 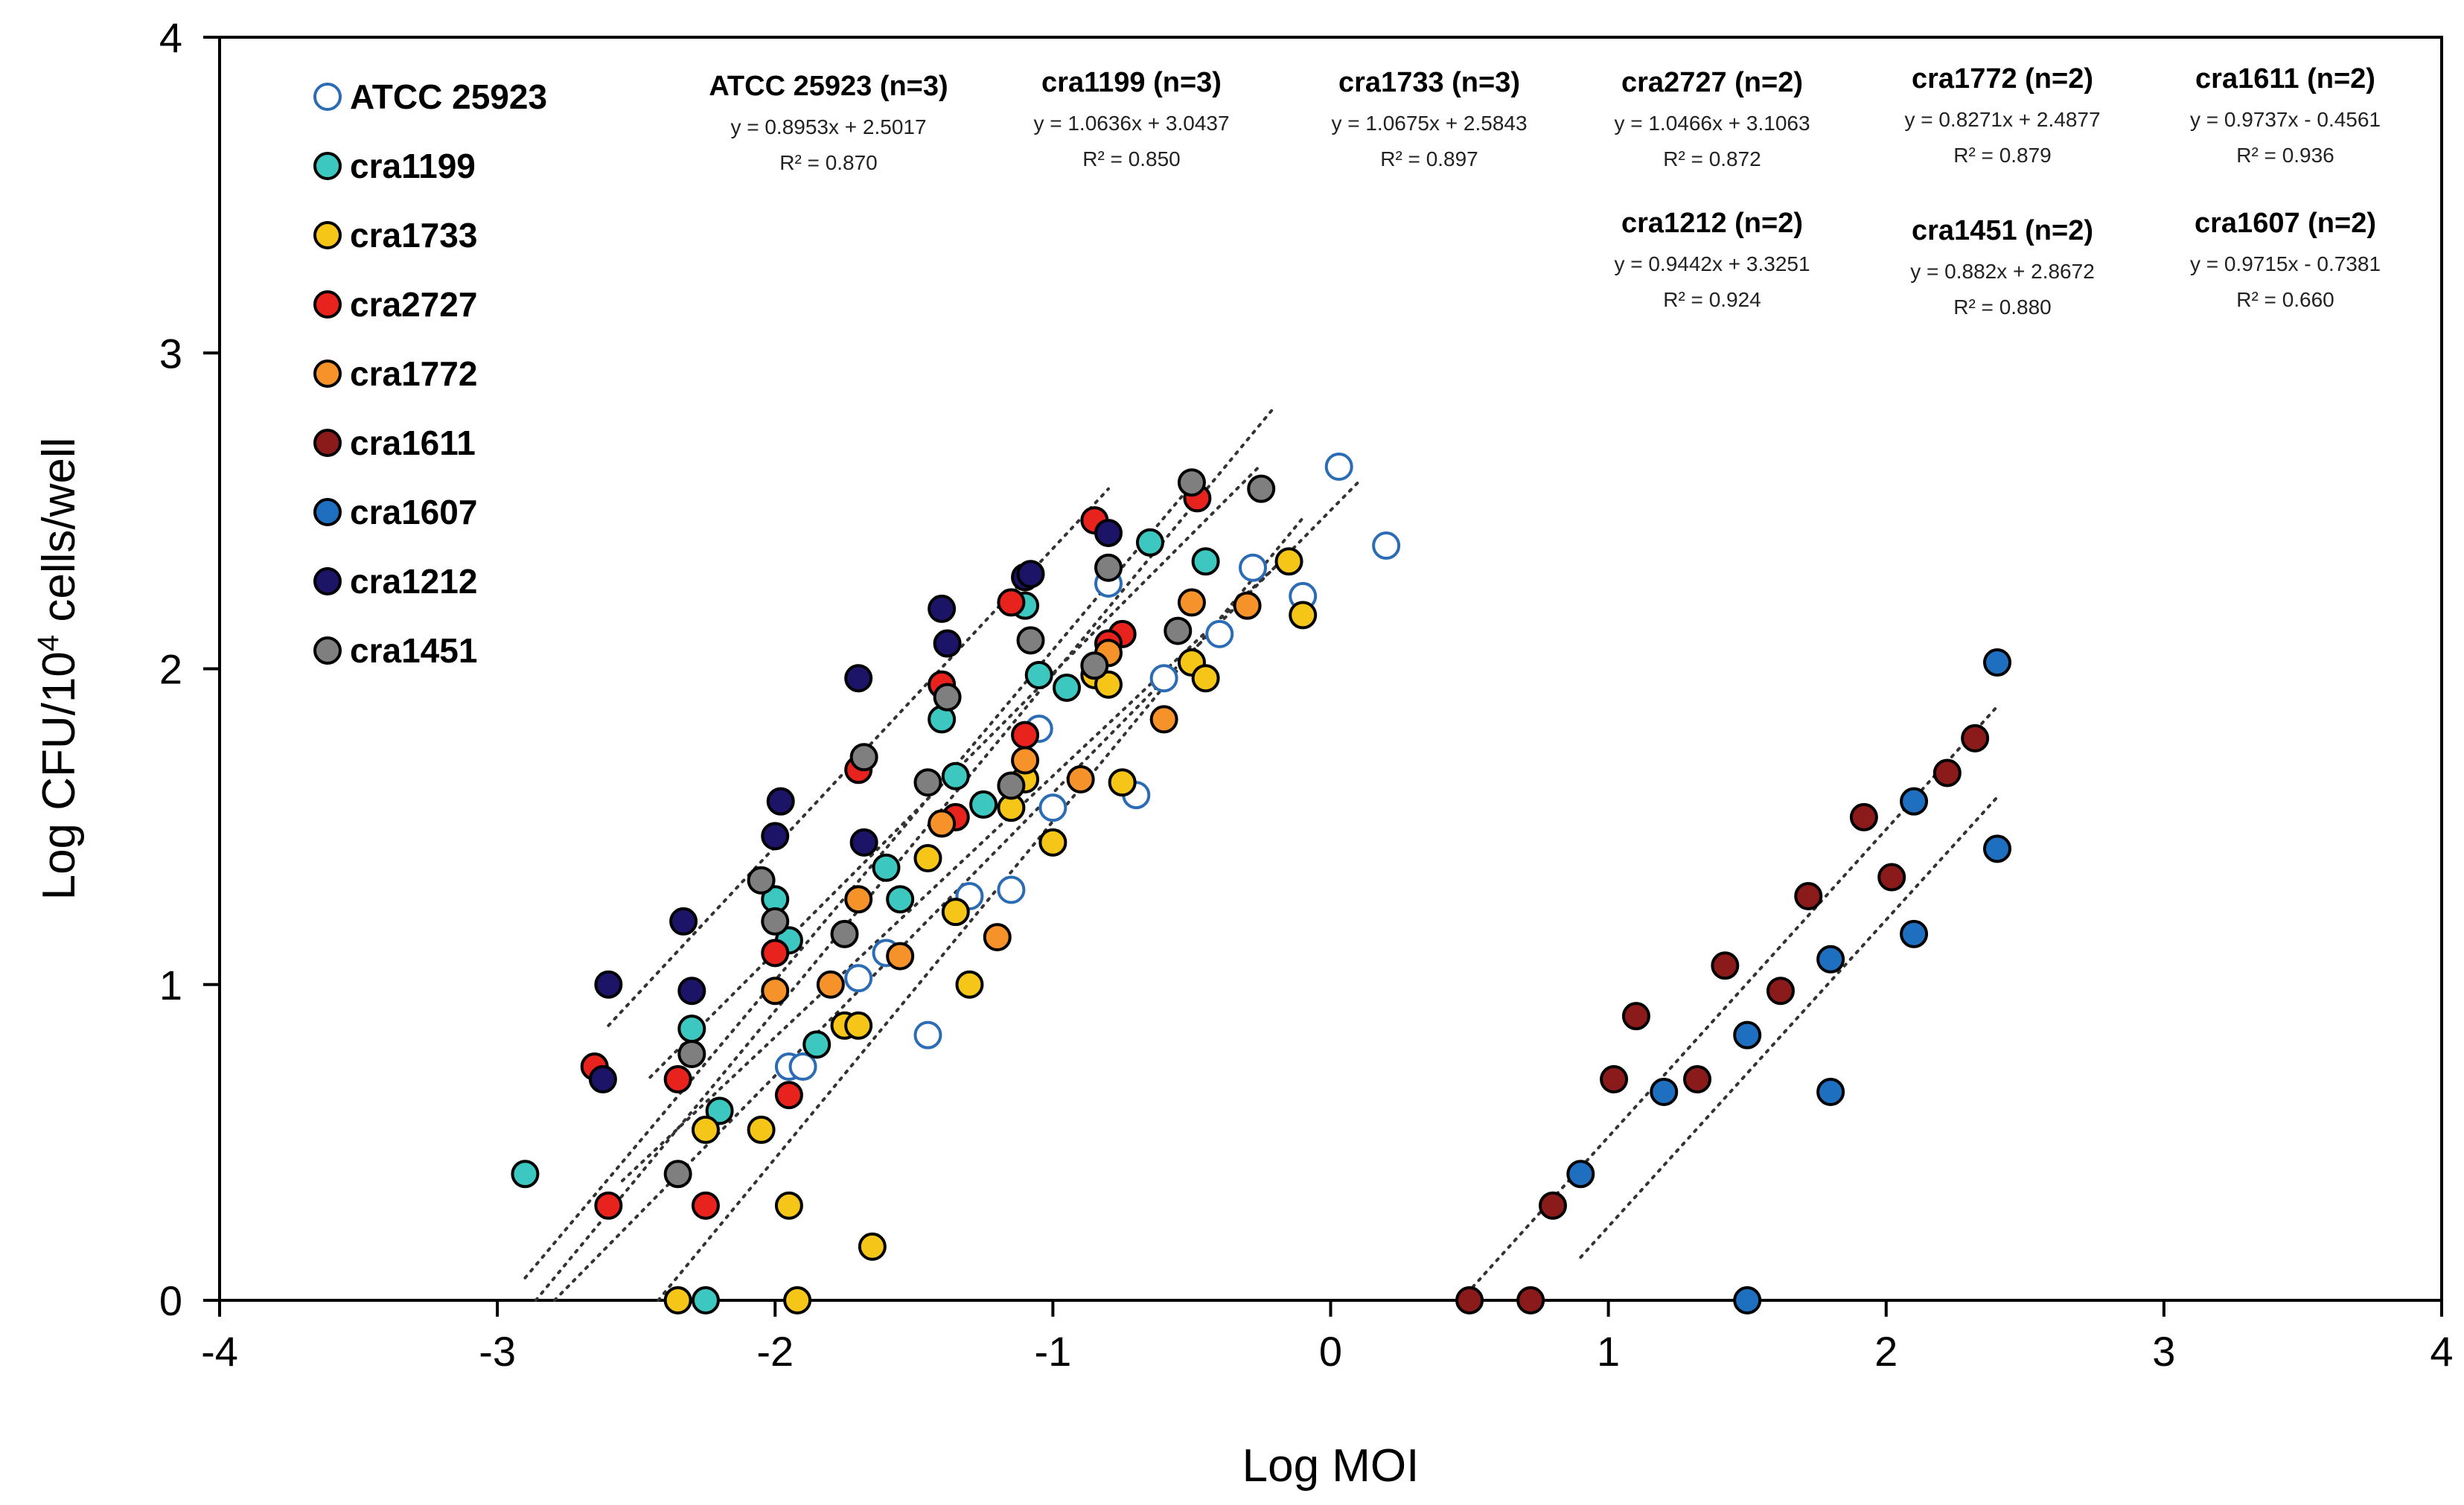 What do you see at coordinates (2285, 299) in the screenshot?
I see `equation-r2: R² = 0.660` at bounding box center [2285, 299].